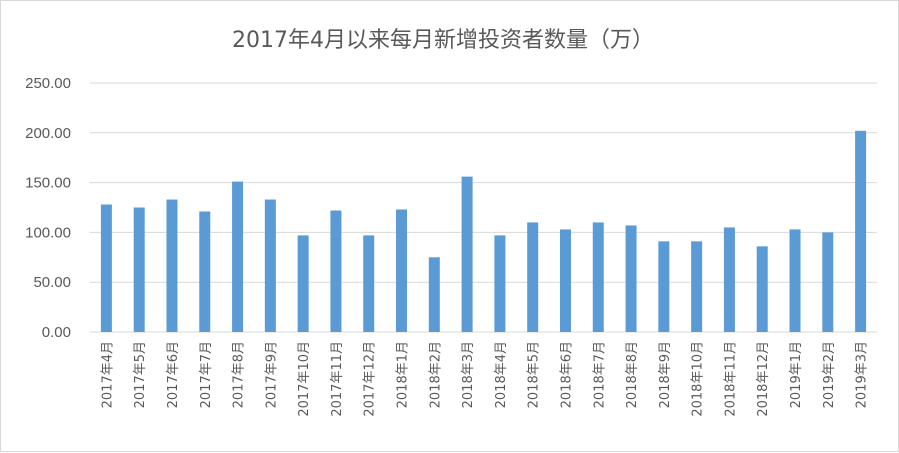 The width and height of the screenshot is (899, 453). I want to click on x-tick-label: 2018年1月, so click(403, 374).